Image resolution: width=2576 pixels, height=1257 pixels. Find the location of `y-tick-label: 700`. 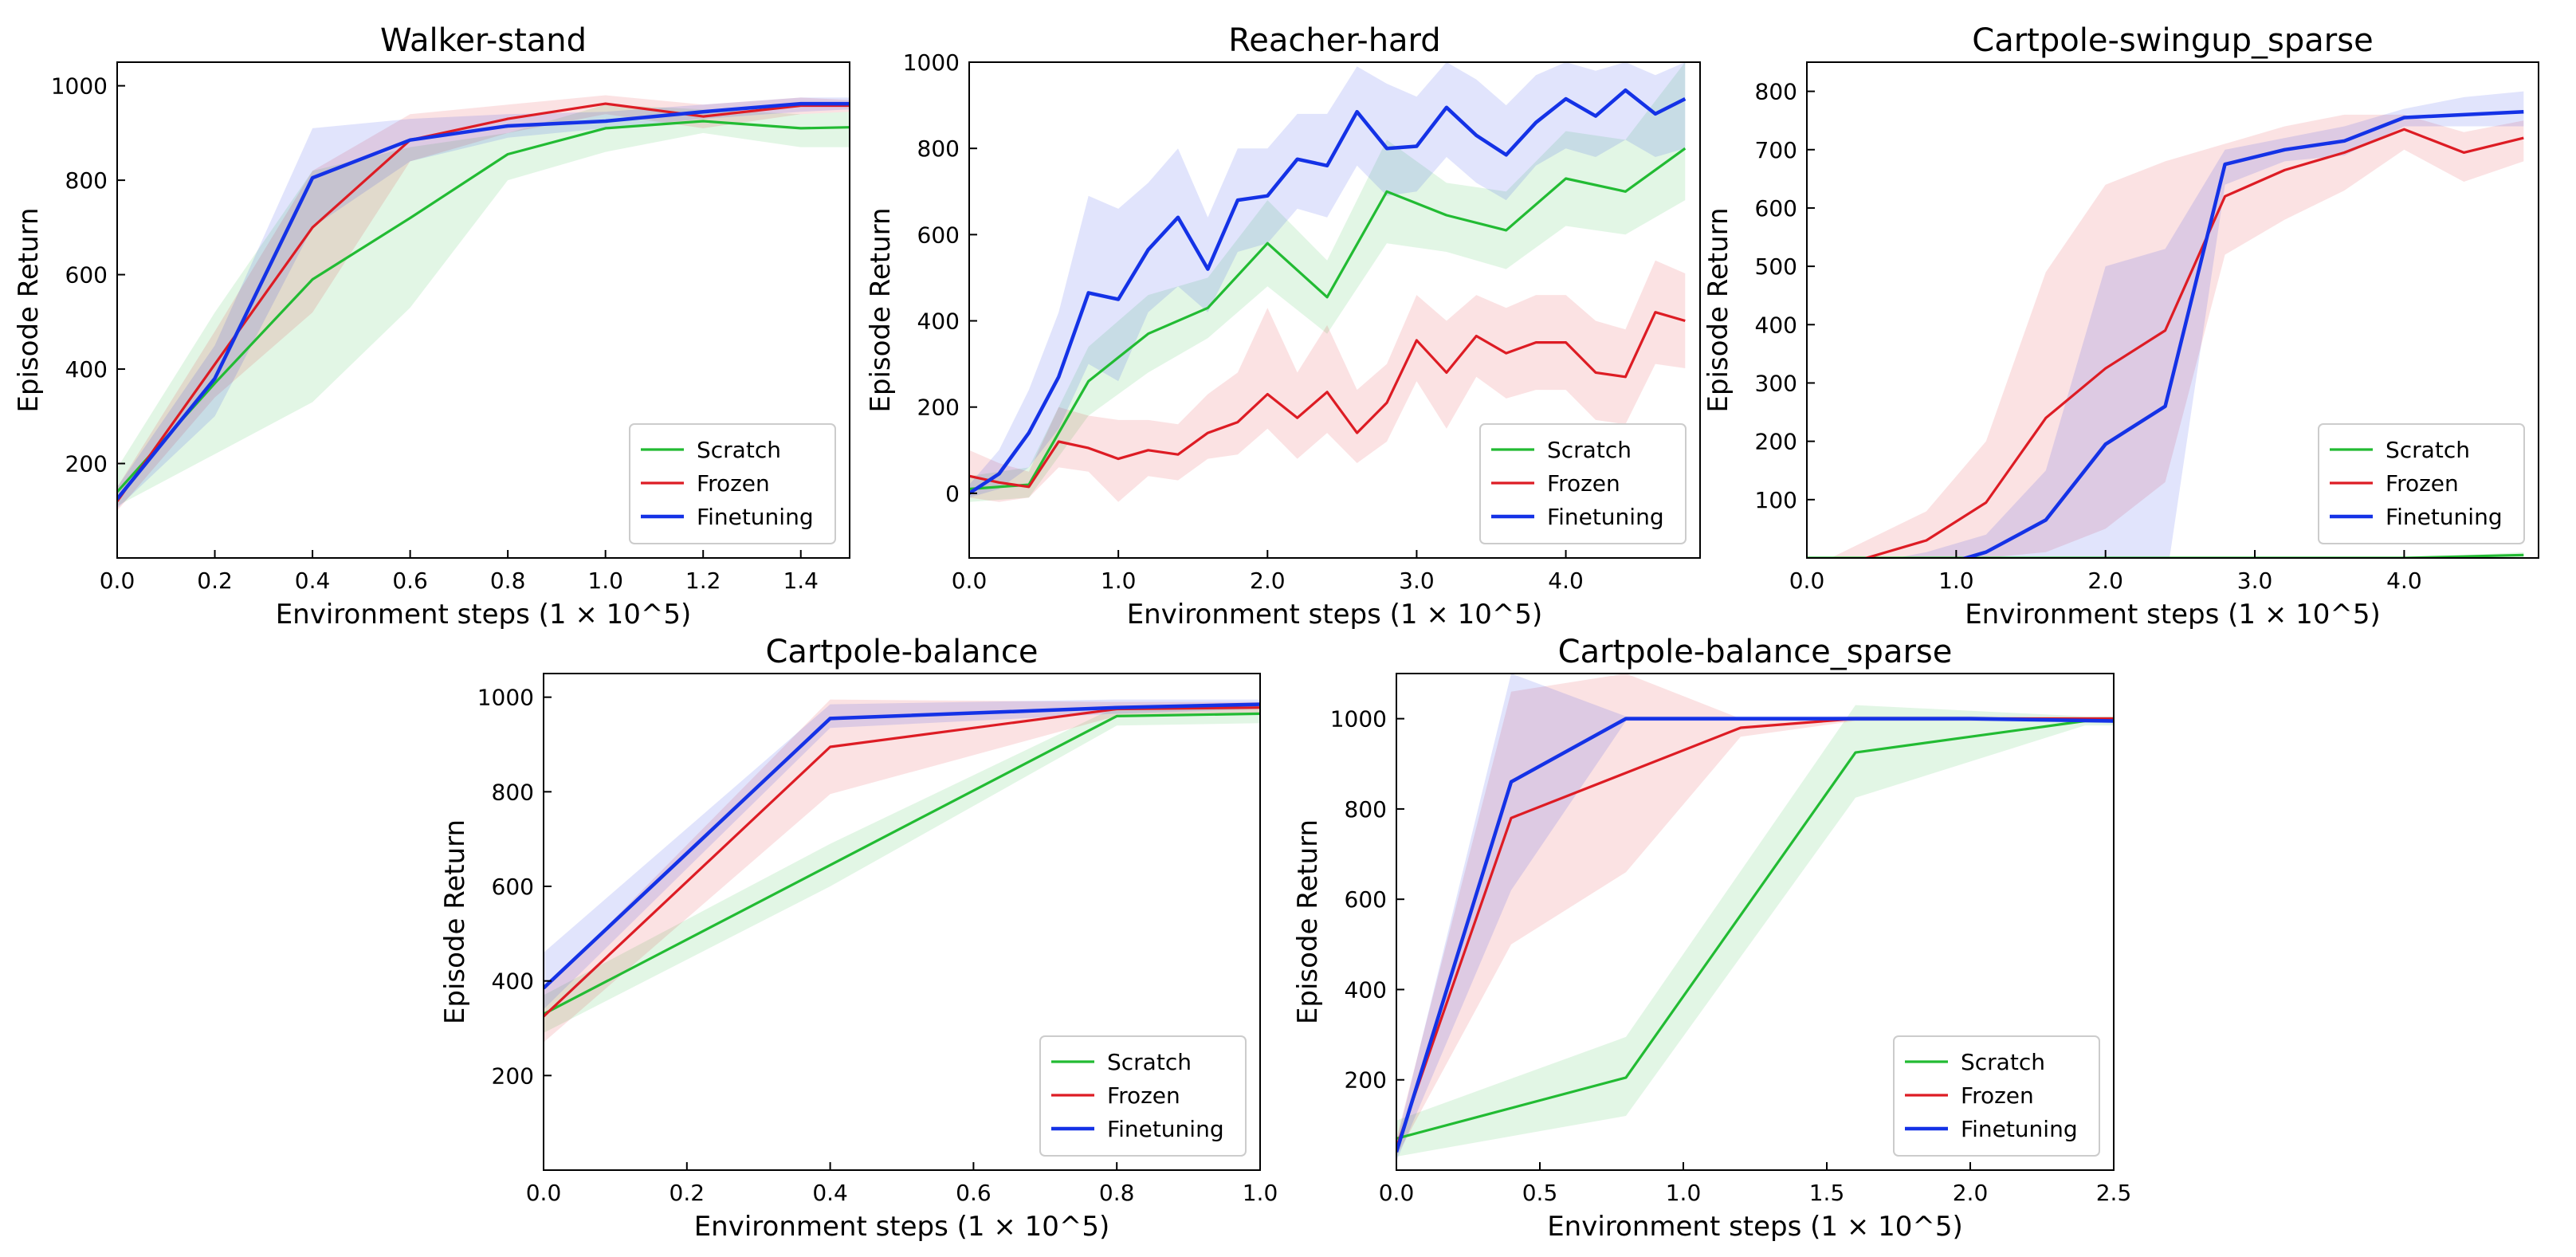

y-tick-label: 700 is located at coordinates (1776, 150).